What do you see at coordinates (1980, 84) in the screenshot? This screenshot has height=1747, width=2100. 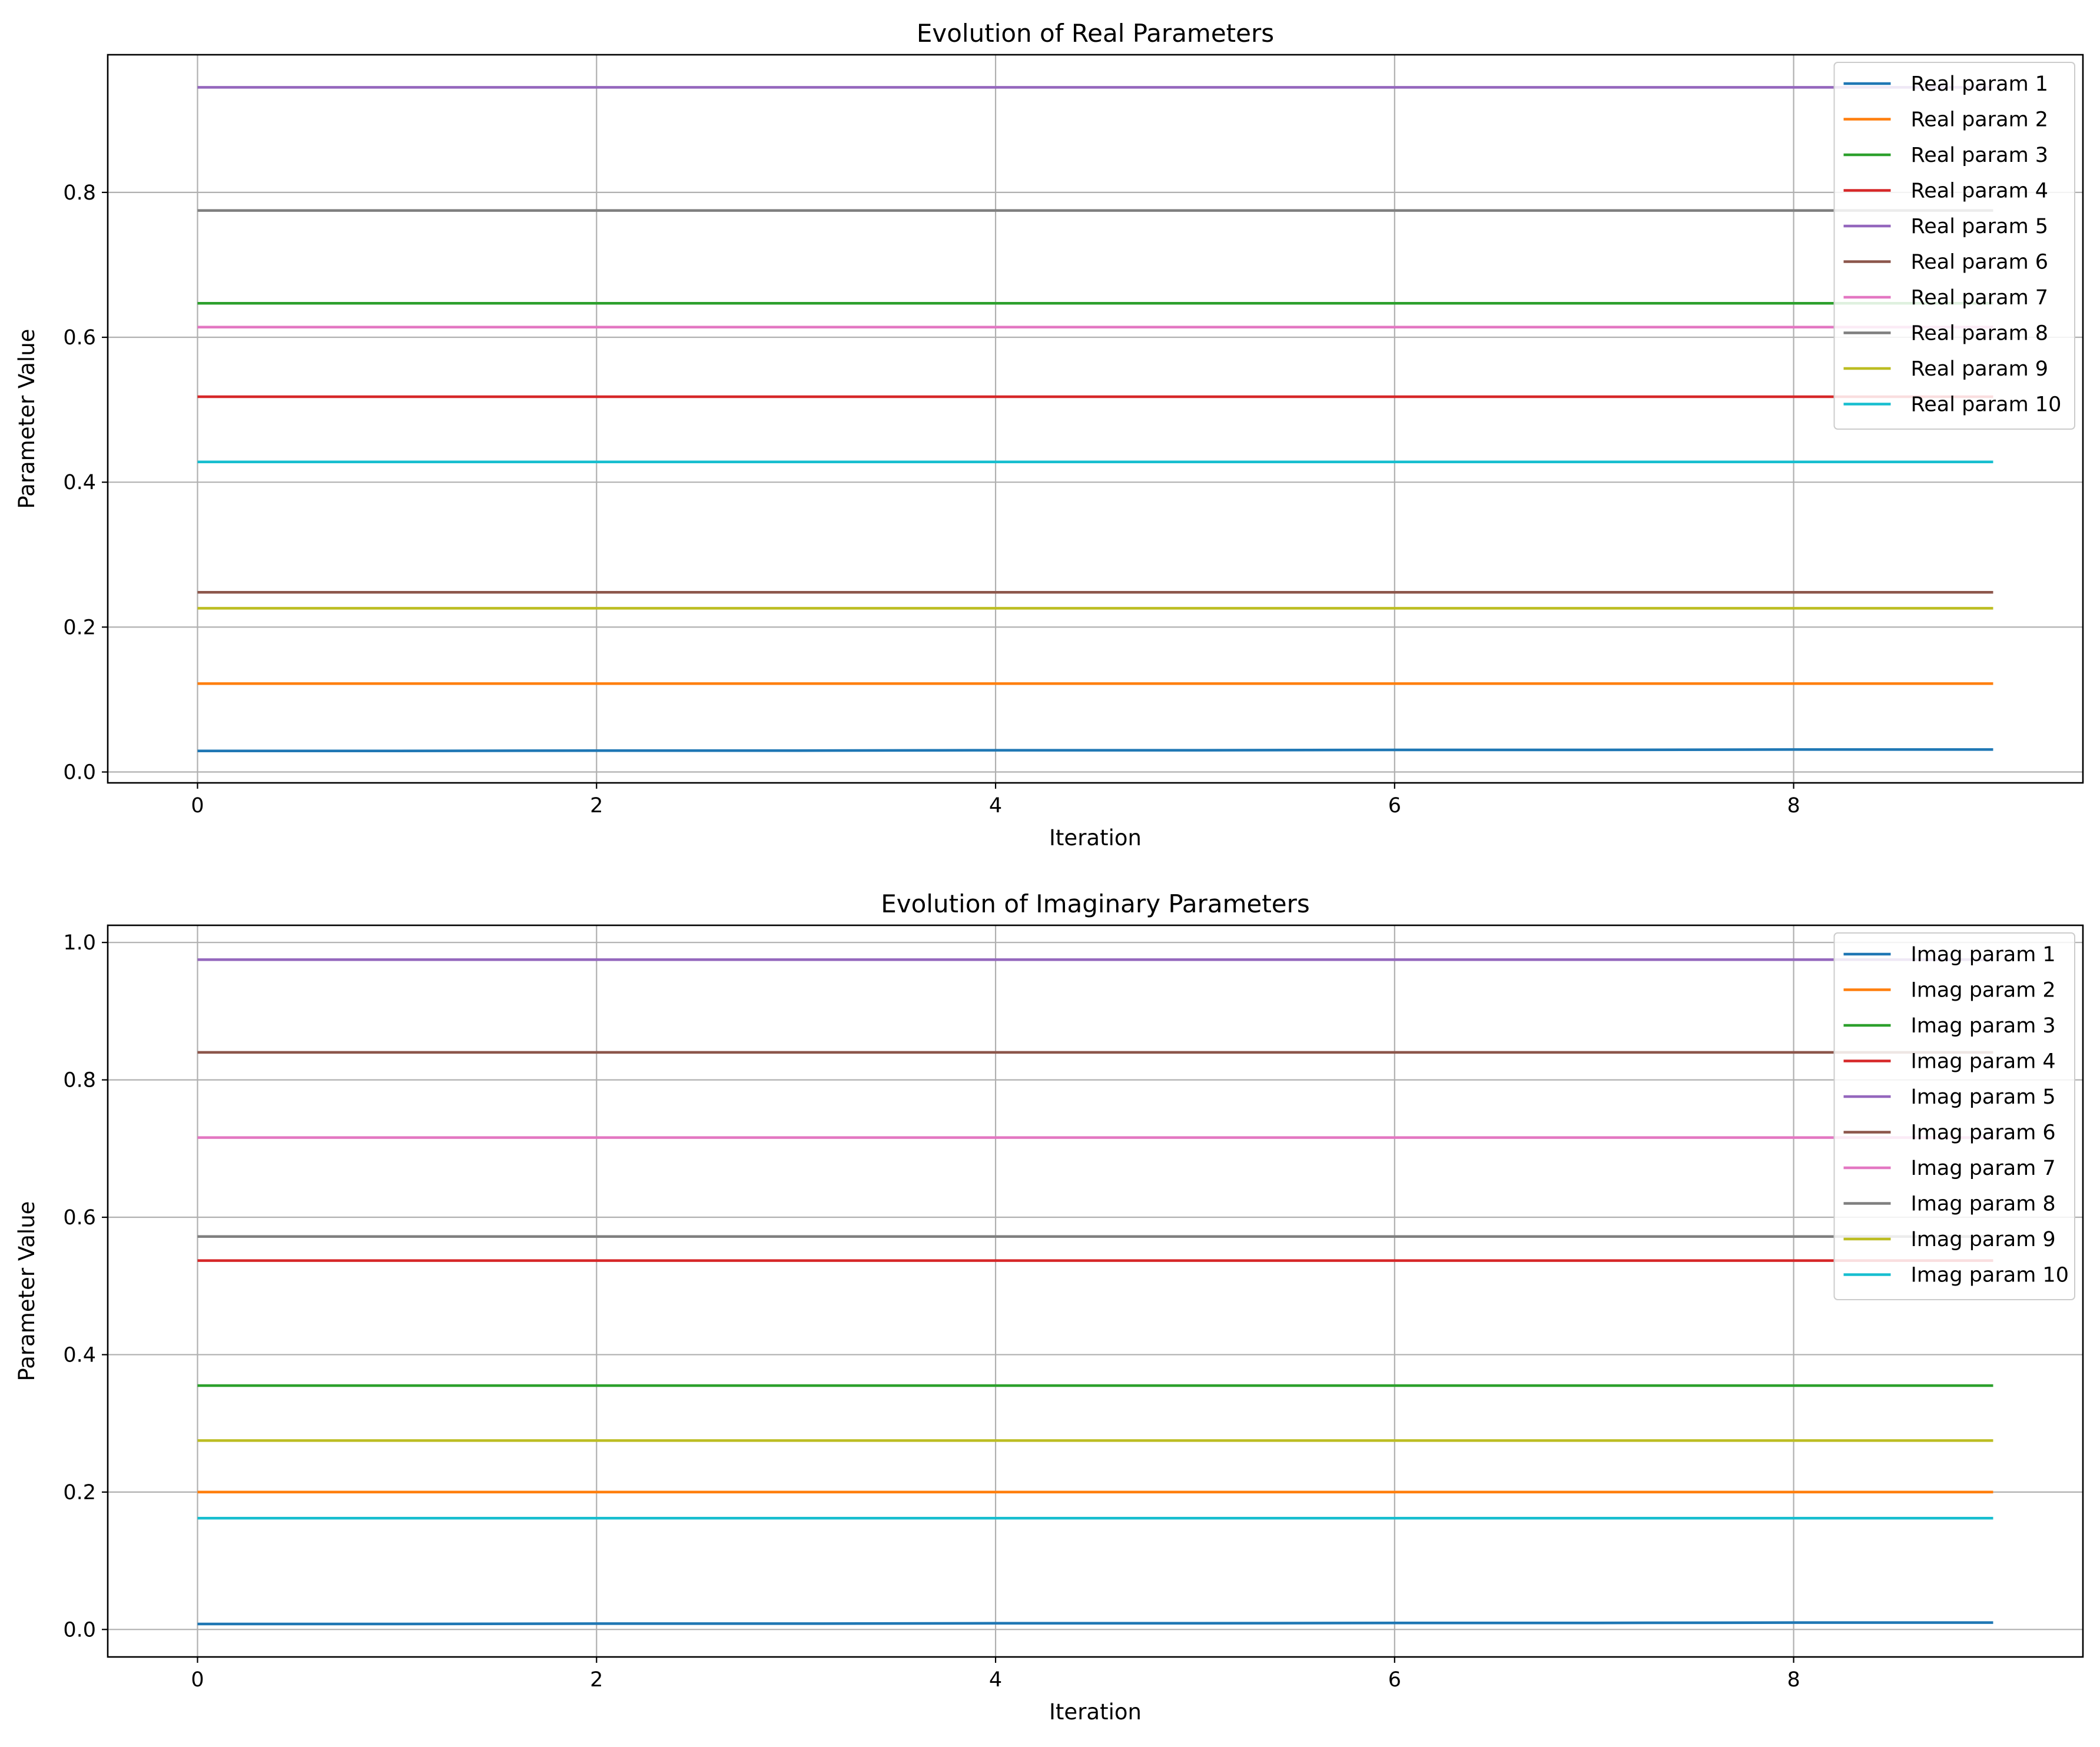 I see `legend-label: Real param 1` at bounding box center [1980, 84].